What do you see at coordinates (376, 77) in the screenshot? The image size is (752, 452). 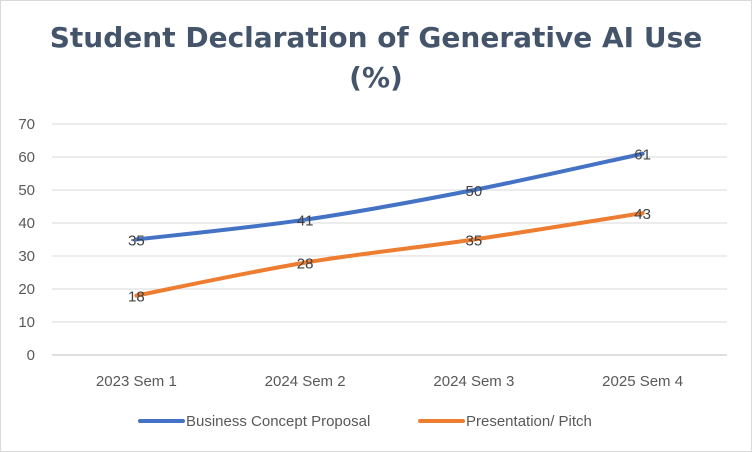 I see `chart-title-line-2: (%)` at bounding box center [376, 77].